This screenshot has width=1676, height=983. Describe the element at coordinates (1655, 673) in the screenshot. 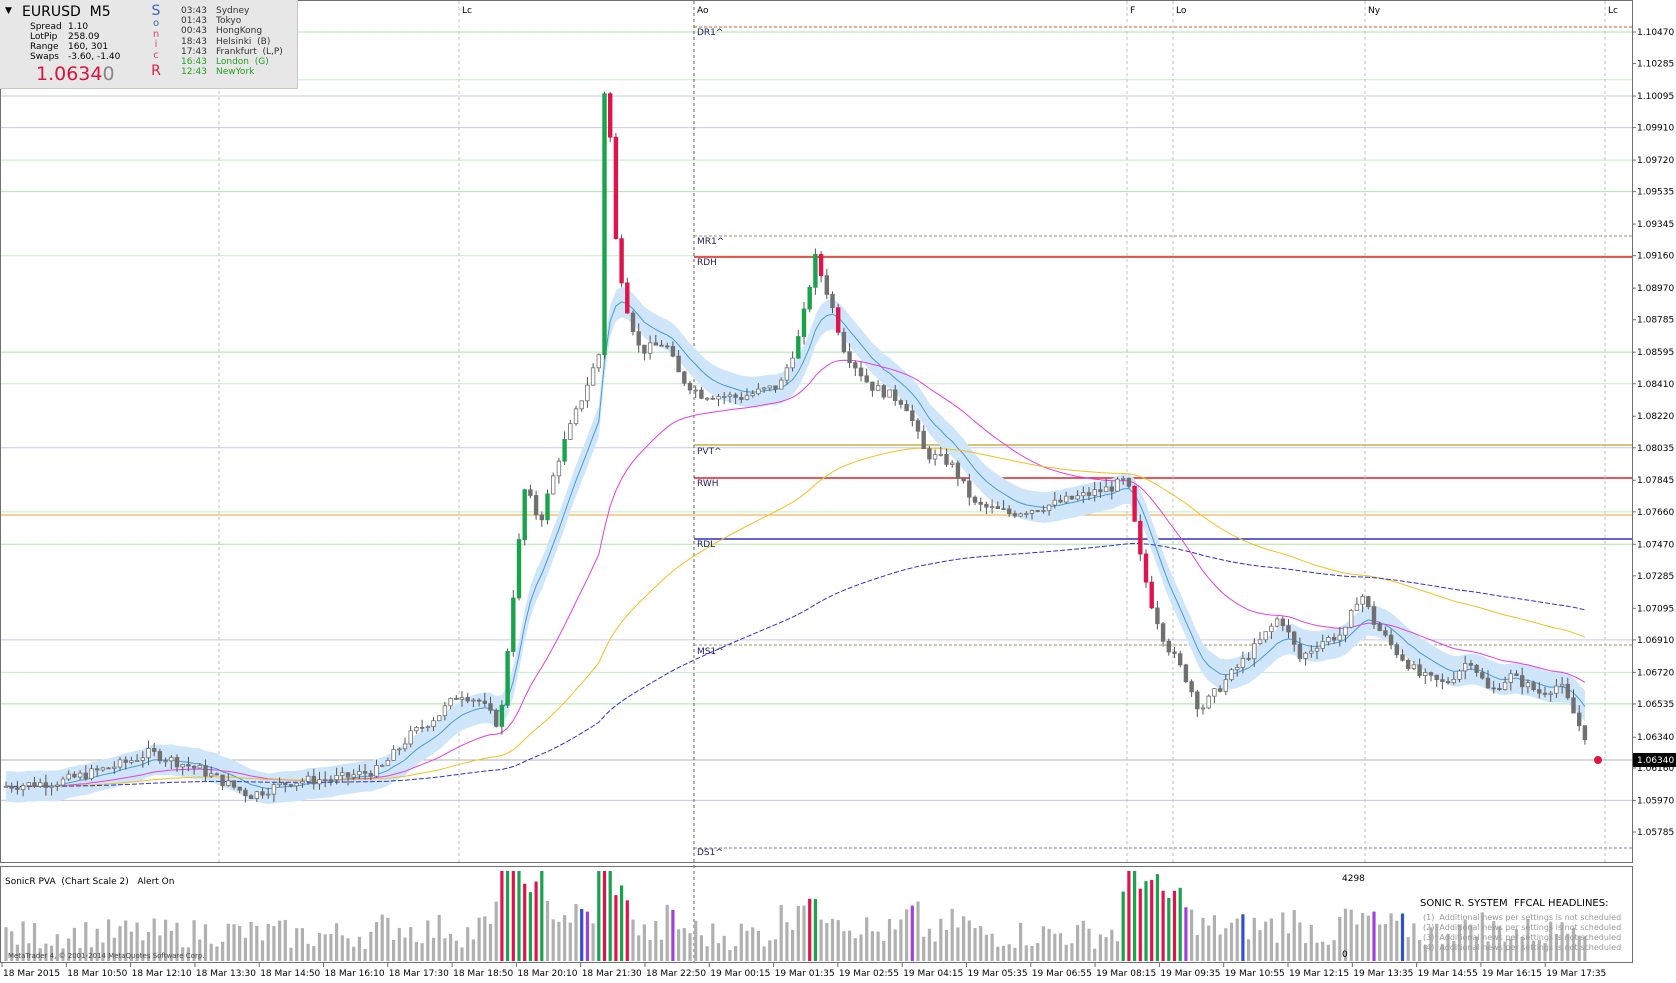

I see `price-tick-label: 1.06720` at that location.